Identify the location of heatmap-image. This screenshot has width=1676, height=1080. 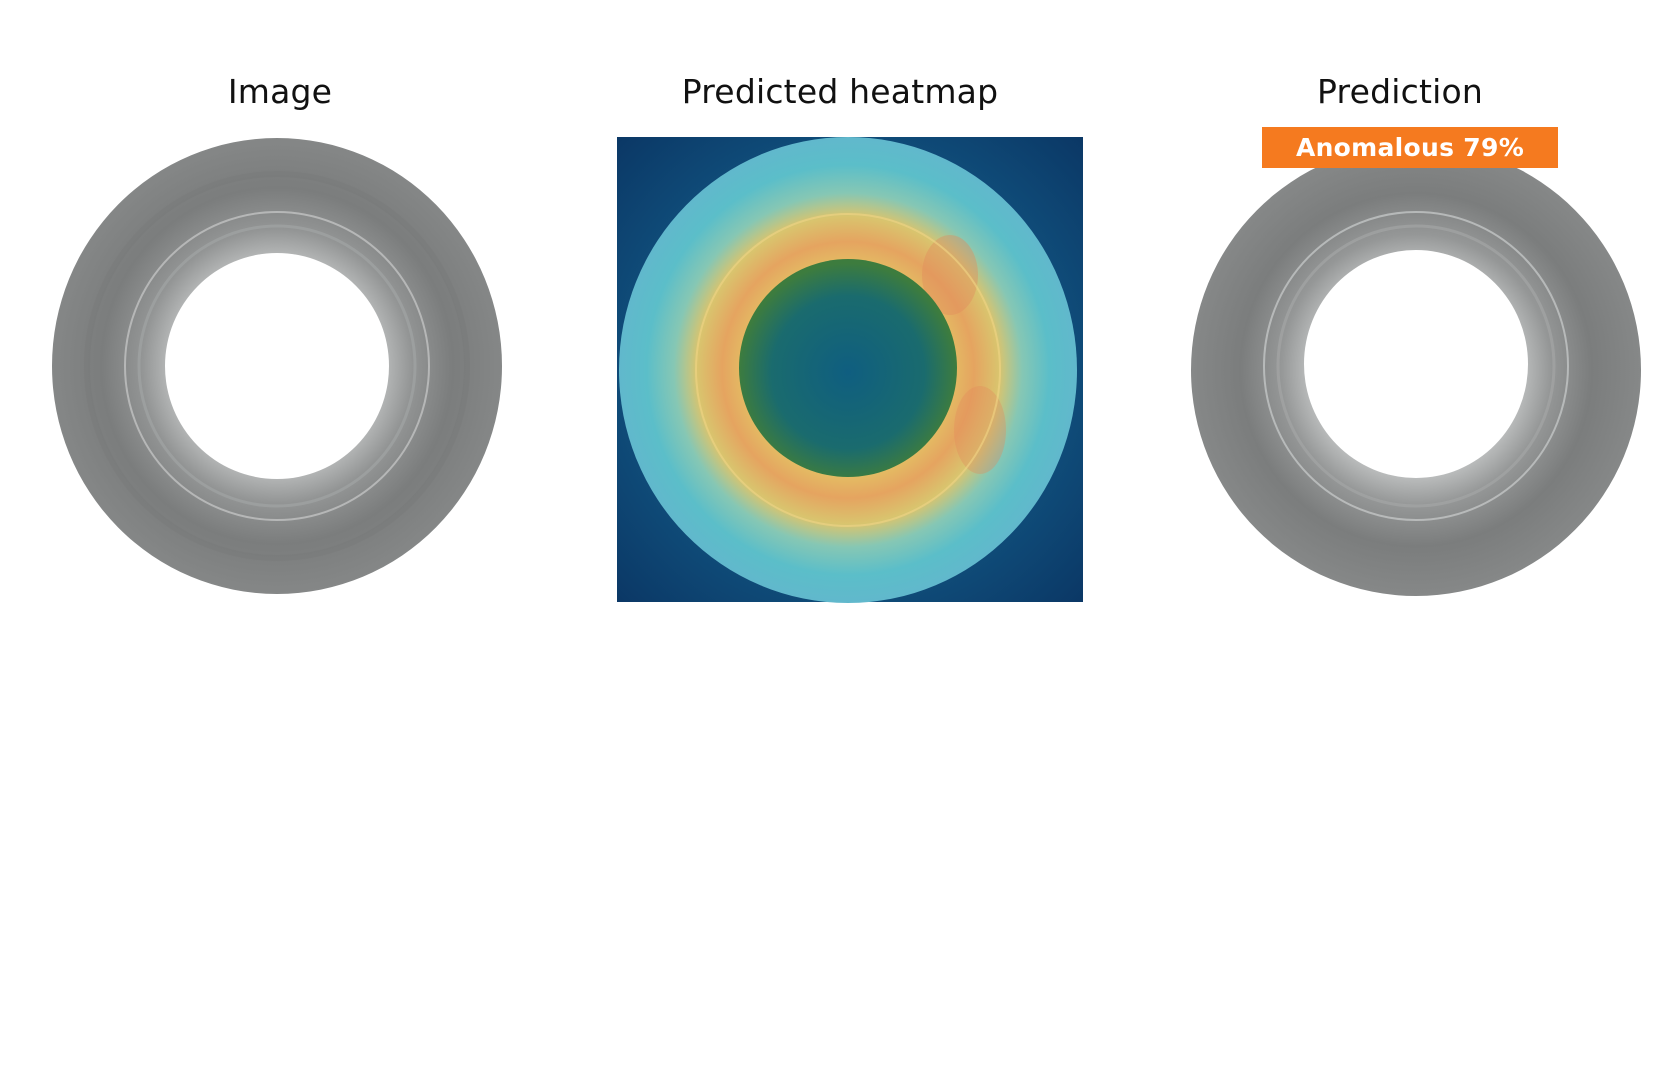
(850, 370).